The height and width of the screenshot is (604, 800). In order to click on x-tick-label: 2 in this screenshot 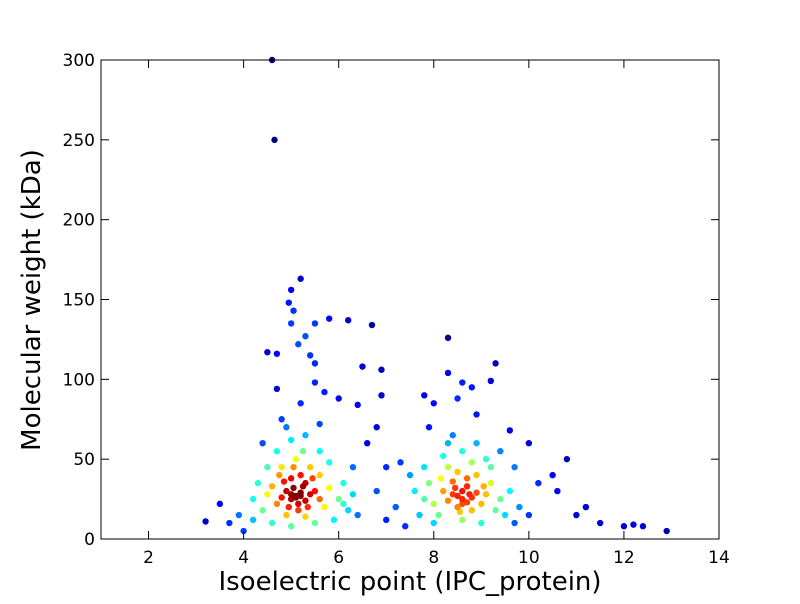, I will do `click(148, 558)`.